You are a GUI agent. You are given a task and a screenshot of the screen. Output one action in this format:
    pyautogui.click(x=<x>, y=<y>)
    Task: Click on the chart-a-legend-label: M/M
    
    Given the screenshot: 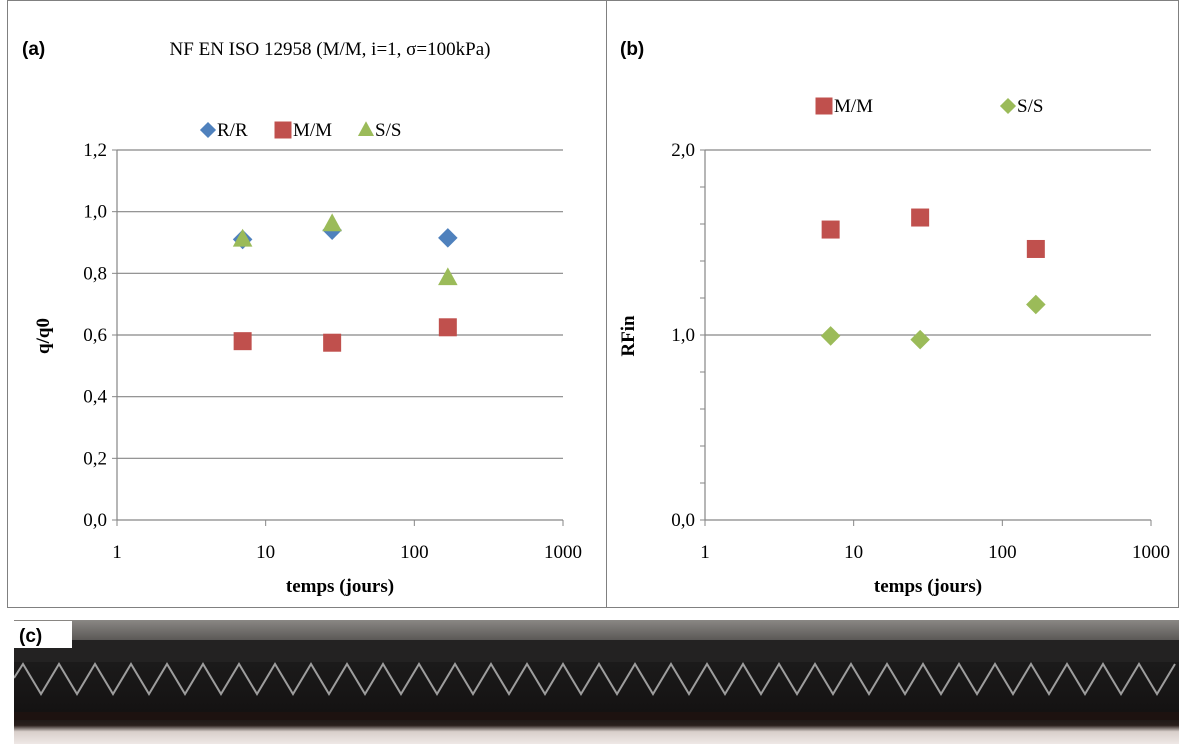 What is the action you would take?
    pyautogui.click(x=312, y=130)
    